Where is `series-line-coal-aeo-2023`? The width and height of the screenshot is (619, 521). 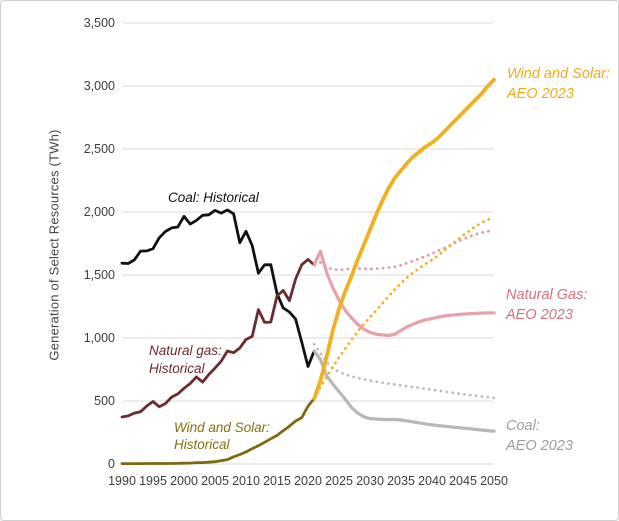 series-line-coal-aeo-2023 is located at coordinates (404, 391).